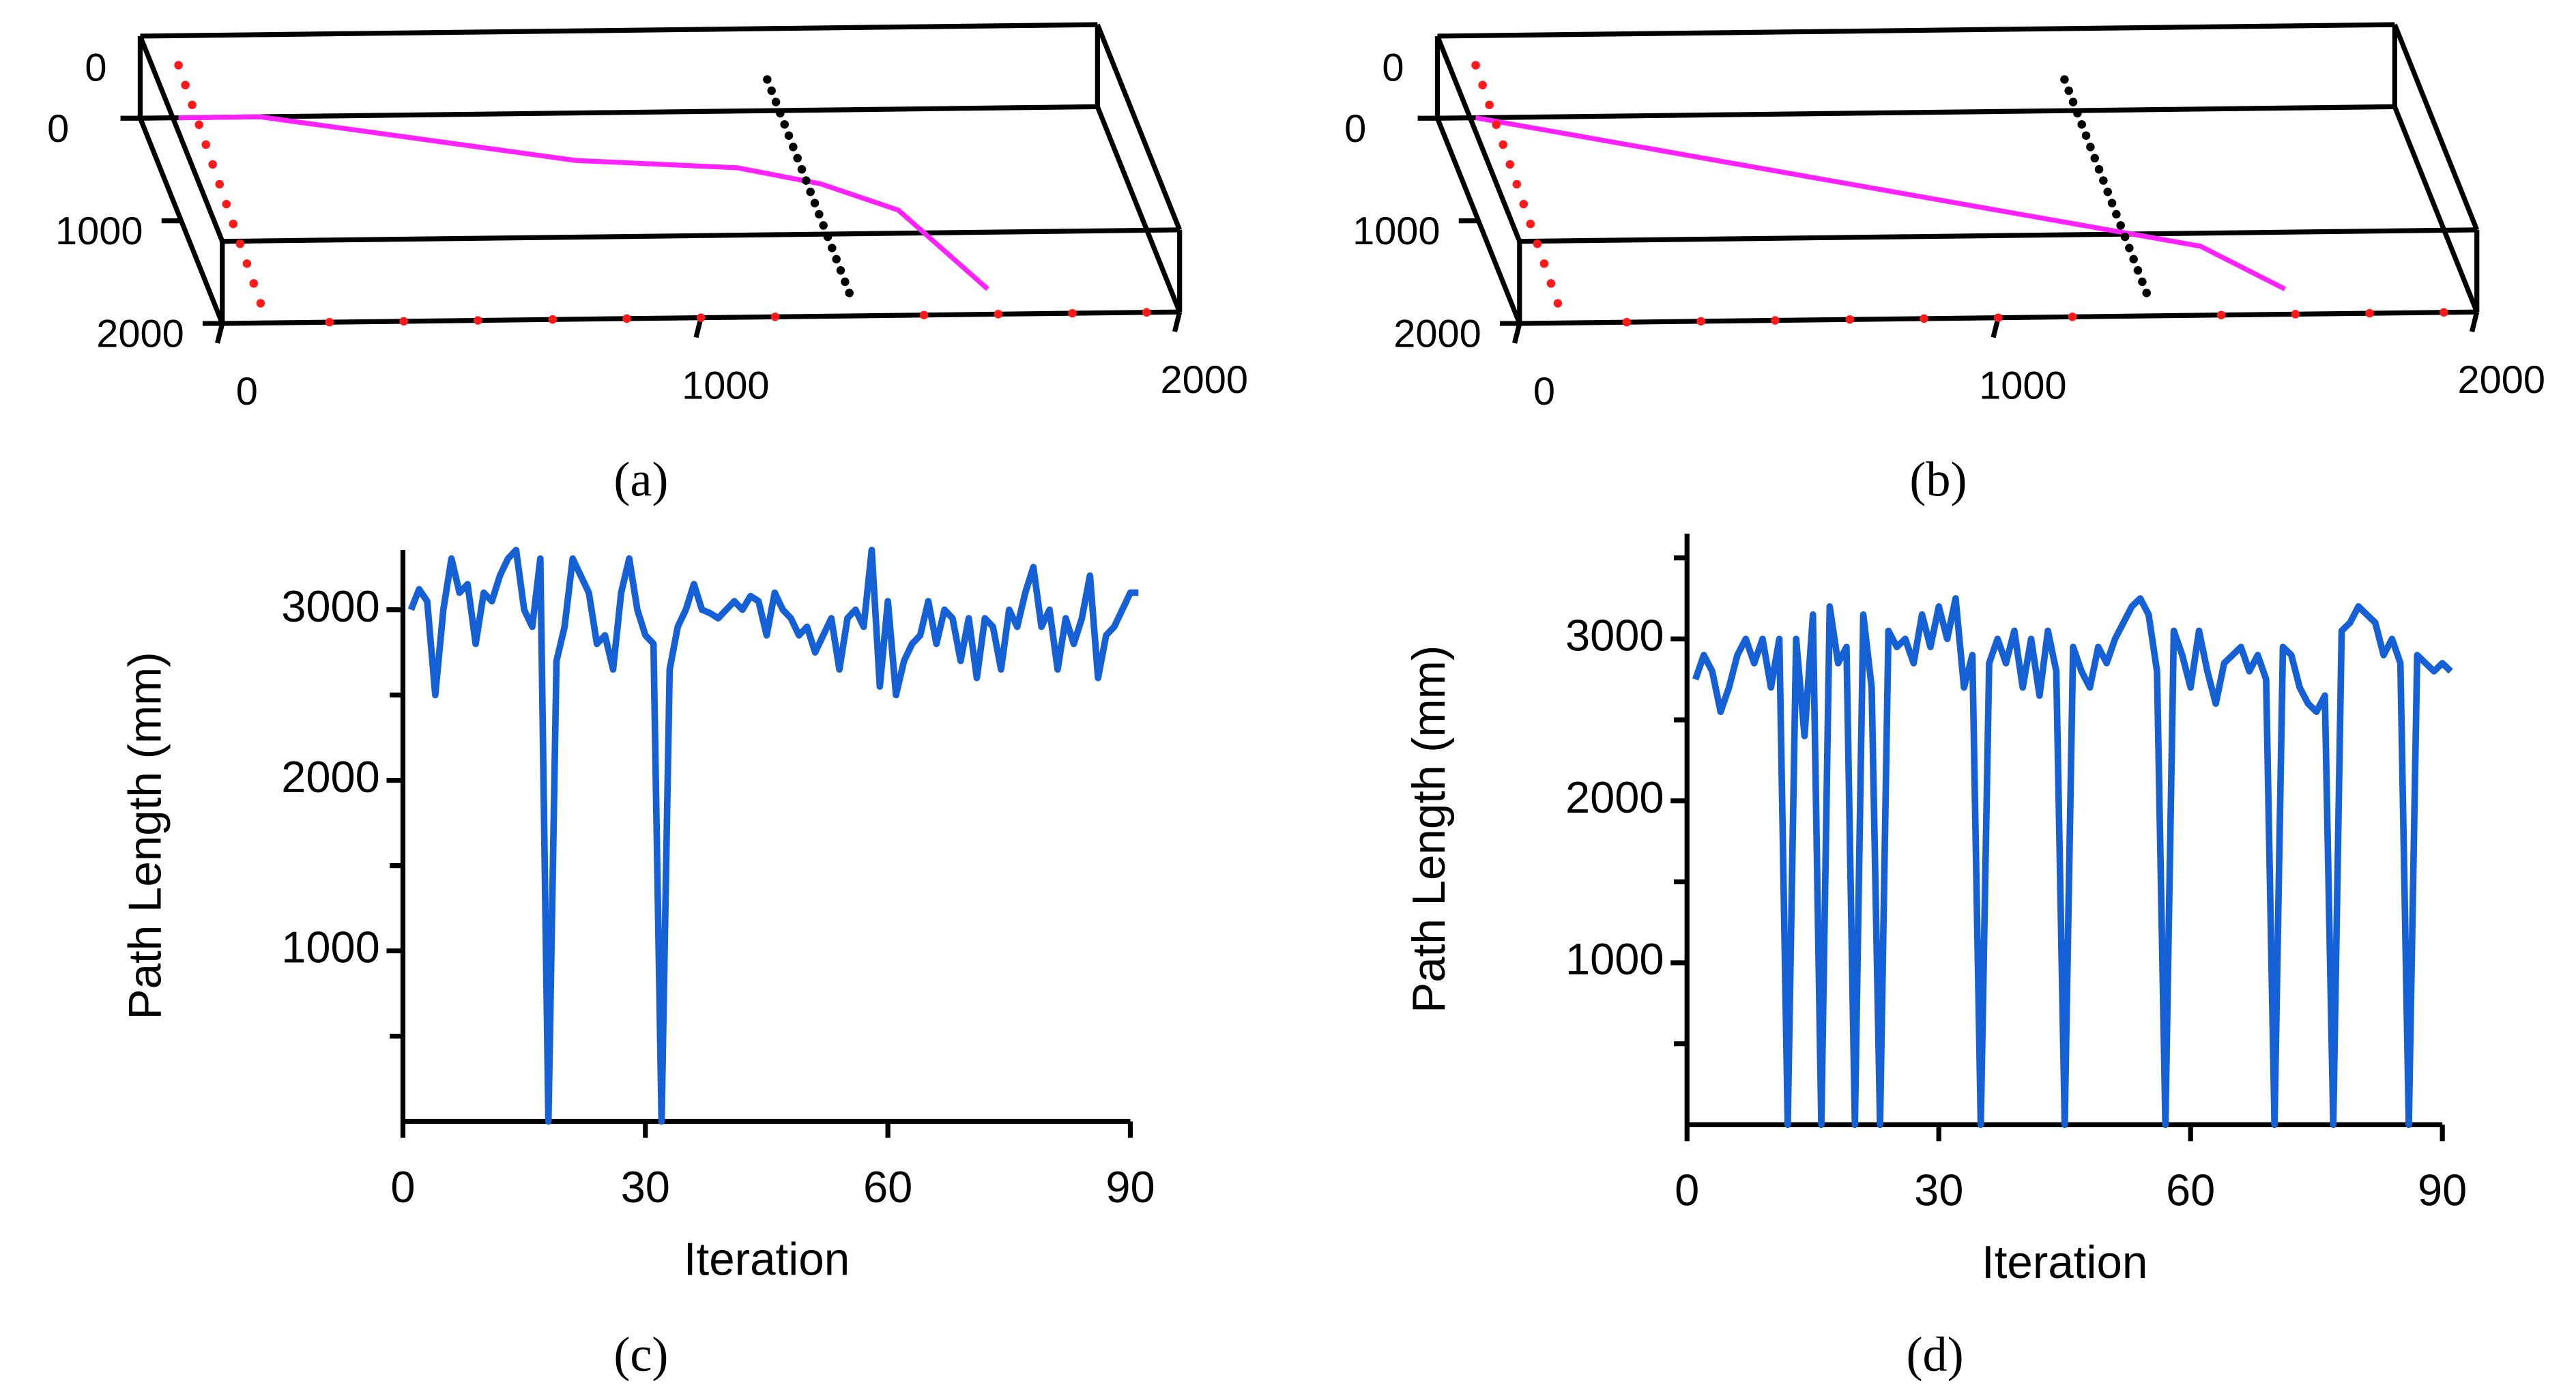  Describe the element at coordinates (1935, 1354) in the screenshot. I see `caption: (d)` at that location.